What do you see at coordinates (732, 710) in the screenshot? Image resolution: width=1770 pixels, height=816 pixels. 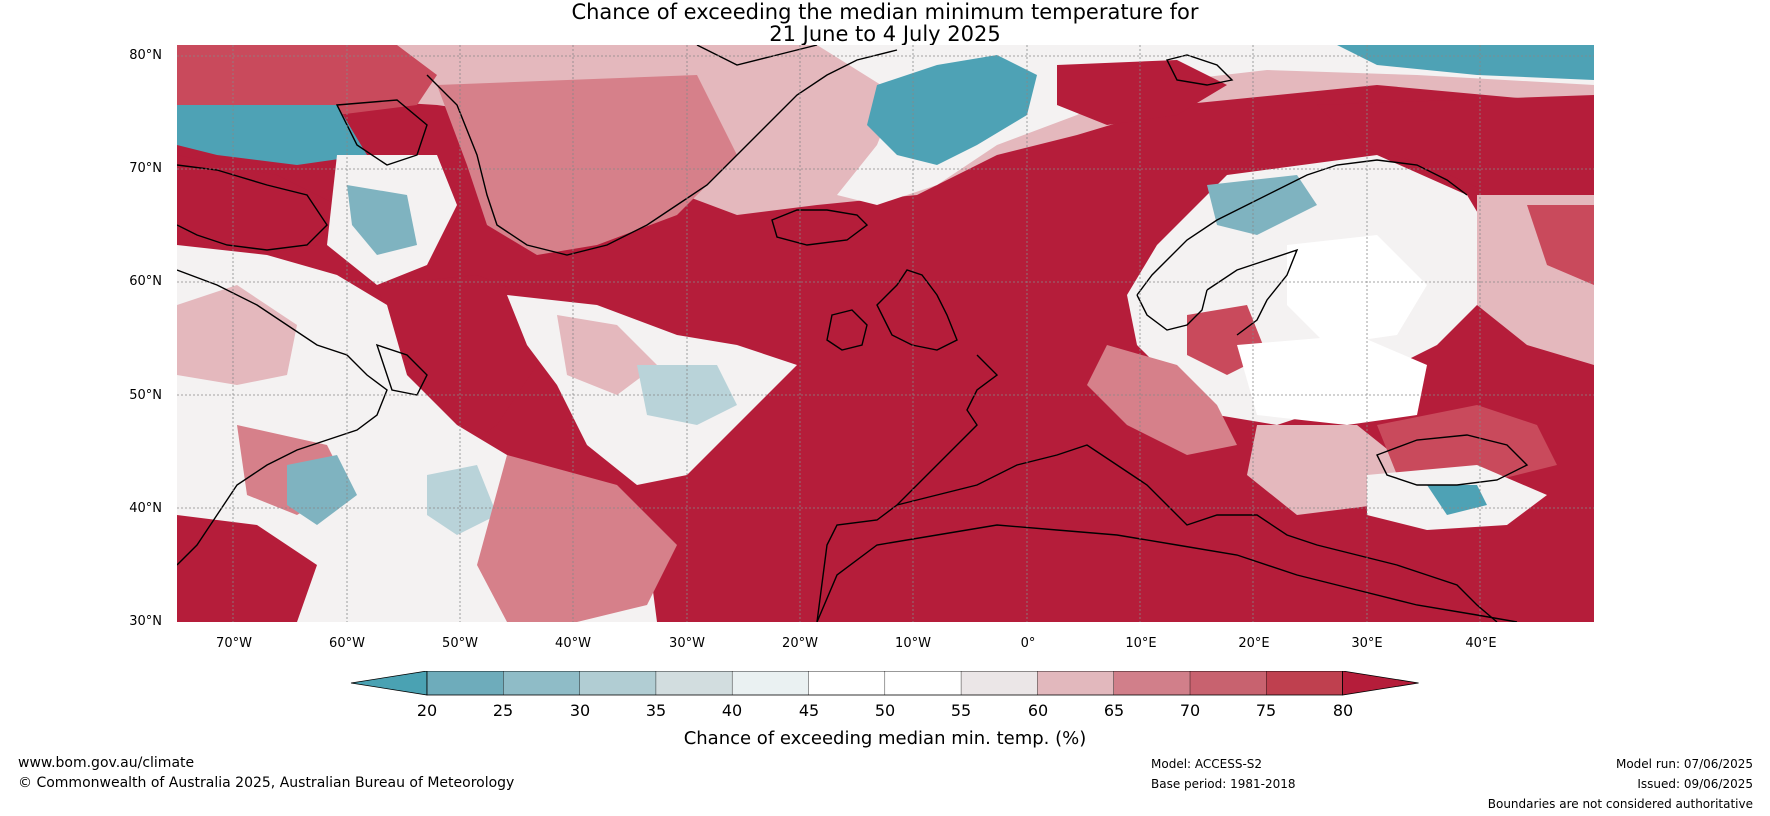 I see `colorbar-tick-40: 40` at bounding box center [732, 710].